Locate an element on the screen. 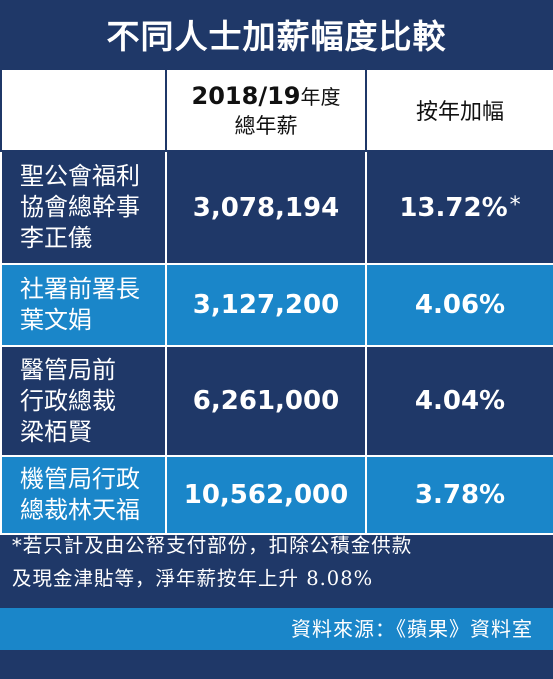  footnote-mark: * is located at coordinates (515, 205).